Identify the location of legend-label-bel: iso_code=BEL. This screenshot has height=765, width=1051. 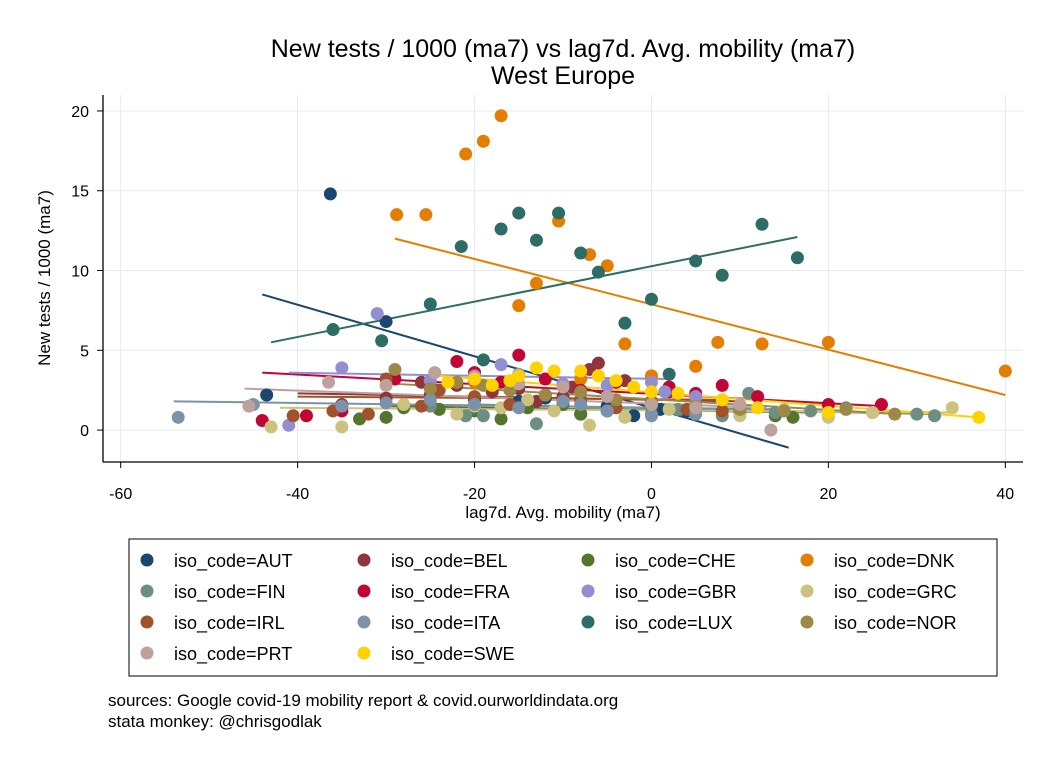
(449, 561).